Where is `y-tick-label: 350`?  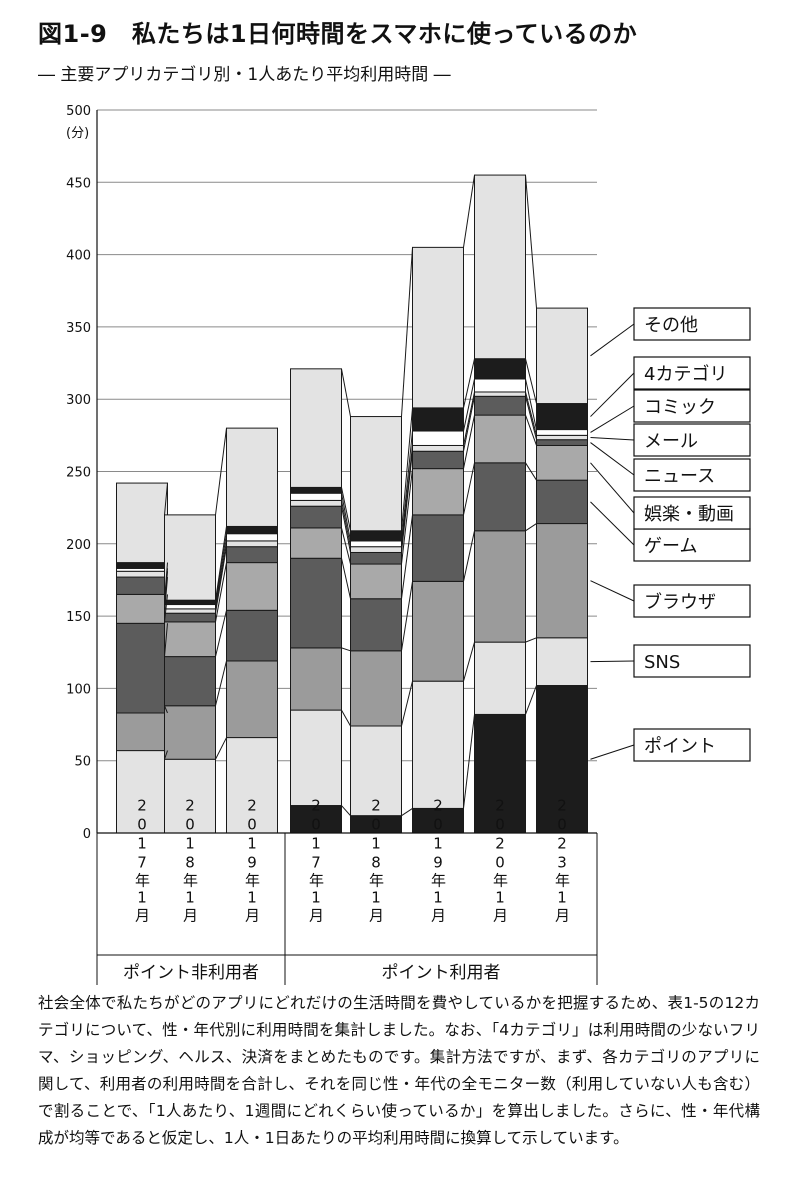
y-tick-label: 350 is located at coordinates (78, 328).